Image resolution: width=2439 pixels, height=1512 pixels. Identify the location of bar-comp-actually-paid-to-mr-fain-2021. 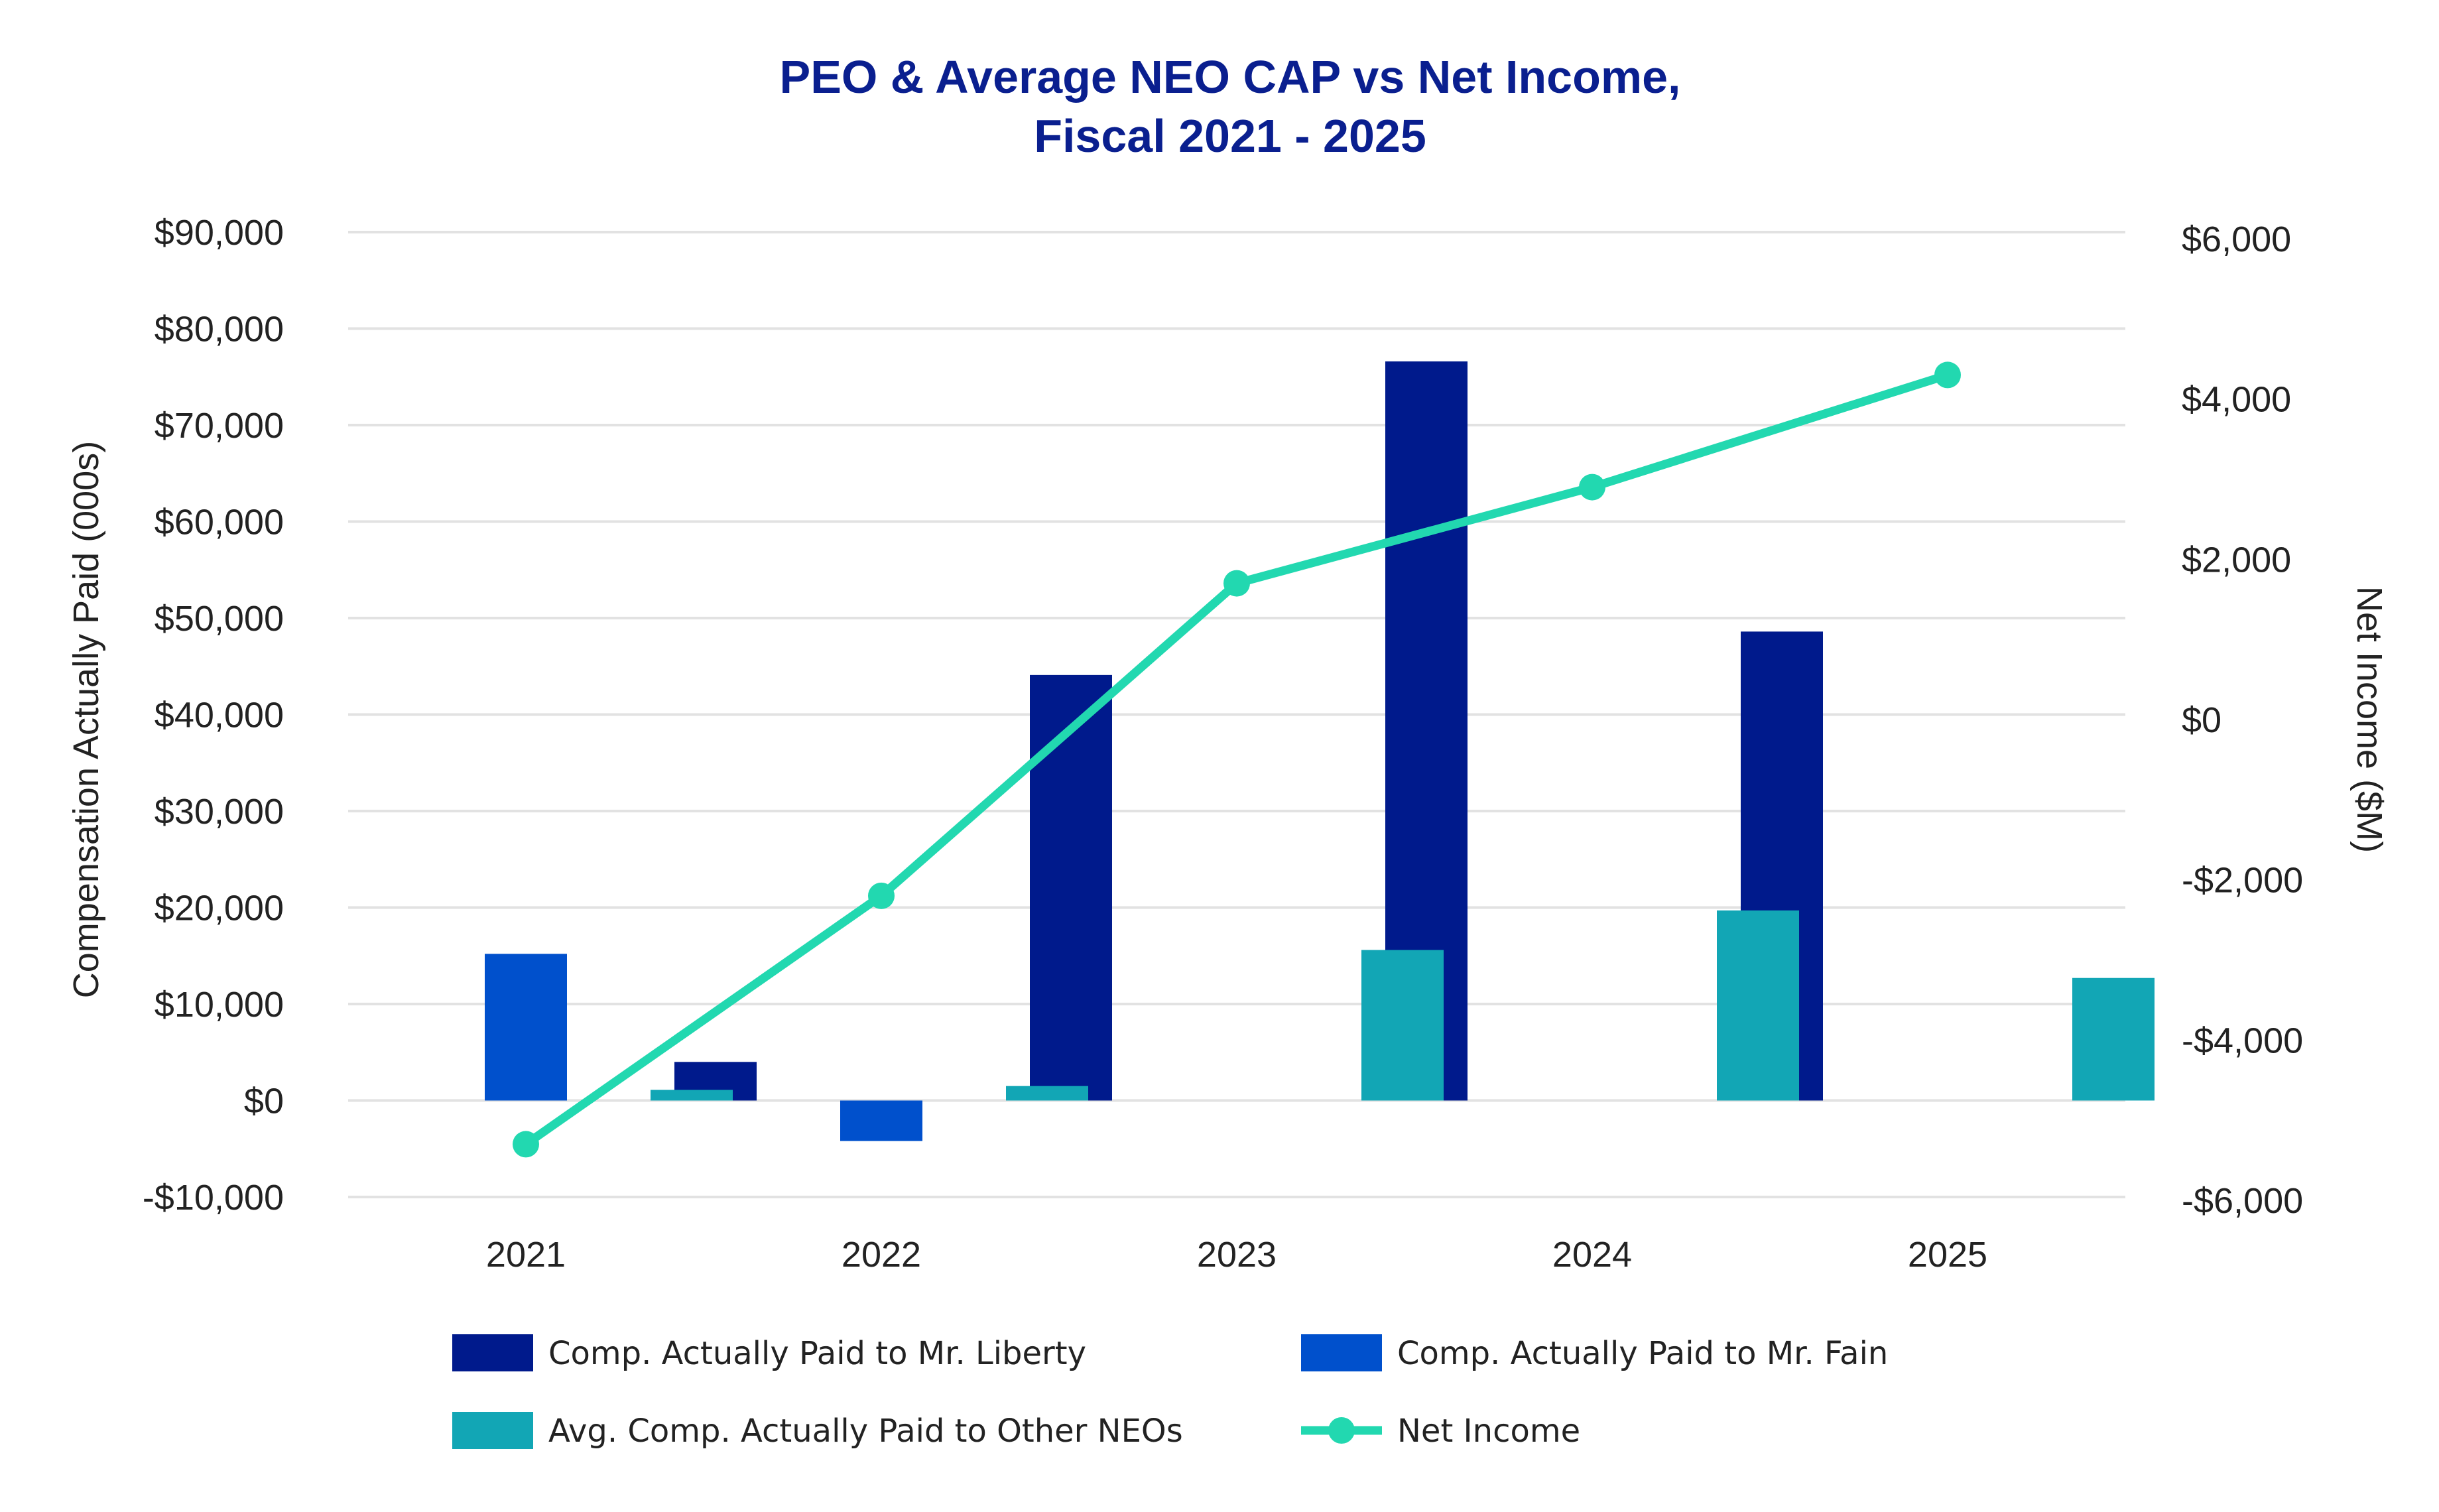
(526, 1027).